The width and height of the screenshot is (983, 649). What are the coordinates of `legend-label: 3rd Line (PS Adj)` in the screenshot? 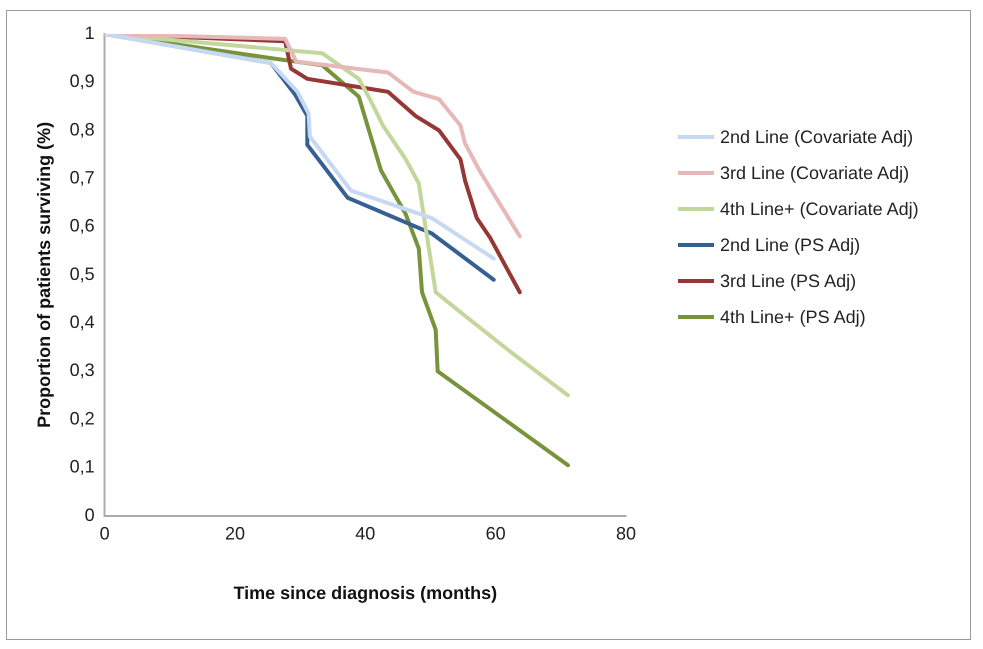 It's located at (789, 281).